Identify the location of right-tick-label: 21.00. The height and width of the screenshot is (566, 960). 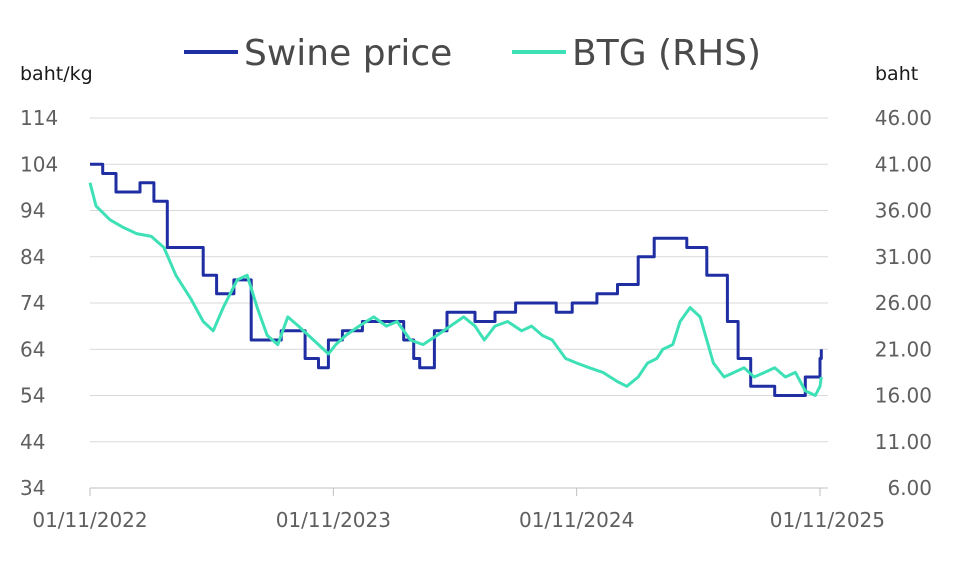
(903, 349).